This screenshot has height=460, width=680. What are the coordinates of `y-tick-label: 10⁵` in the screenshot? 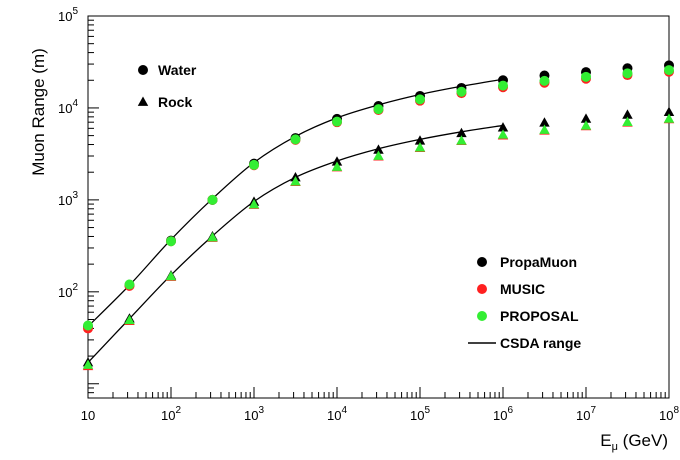 It's located at (68, 15).